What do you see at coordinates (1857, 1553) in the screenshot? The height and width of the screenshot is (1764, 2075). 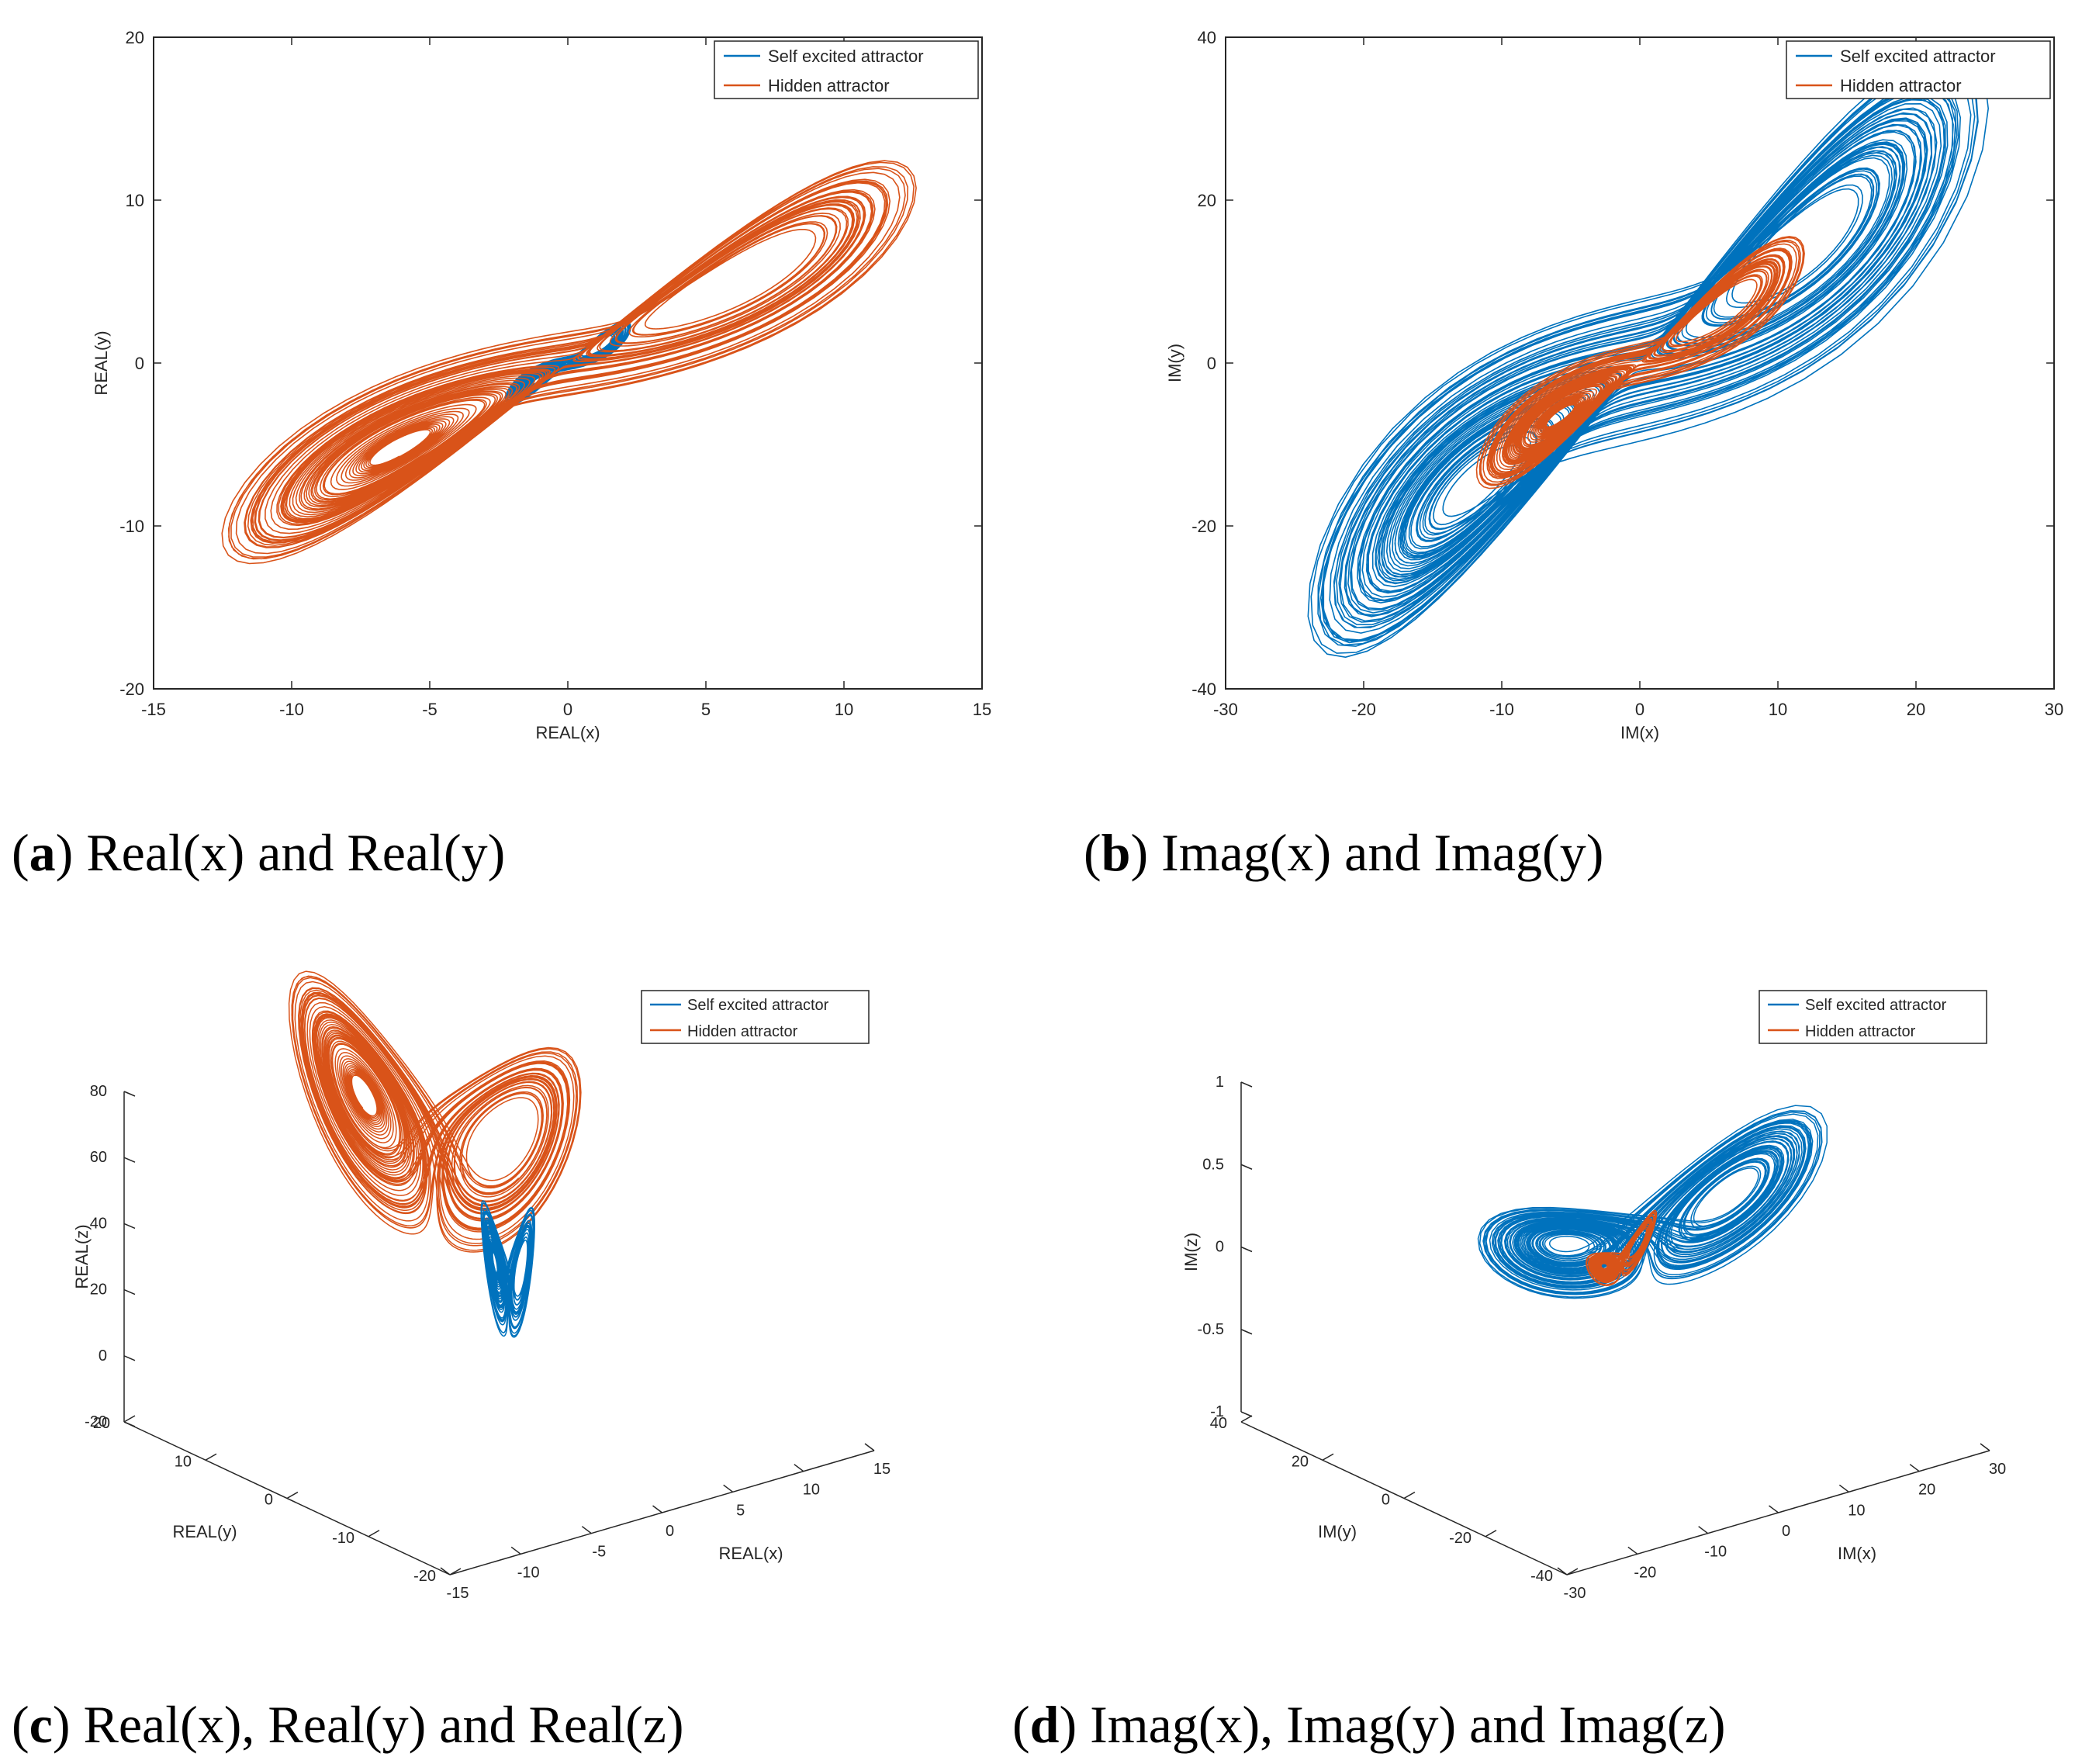 I see `panel-d-xlabel: IM(x)` at bounding box center [1857, 1553].